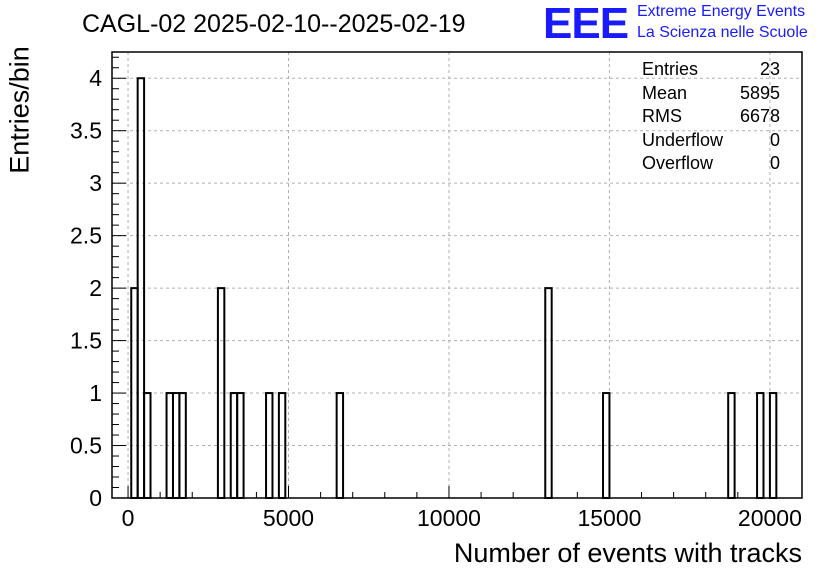  Describe the element at coordinates (86, 446) in the screenshot. I see `y-tick-label: 0.5` at that location.